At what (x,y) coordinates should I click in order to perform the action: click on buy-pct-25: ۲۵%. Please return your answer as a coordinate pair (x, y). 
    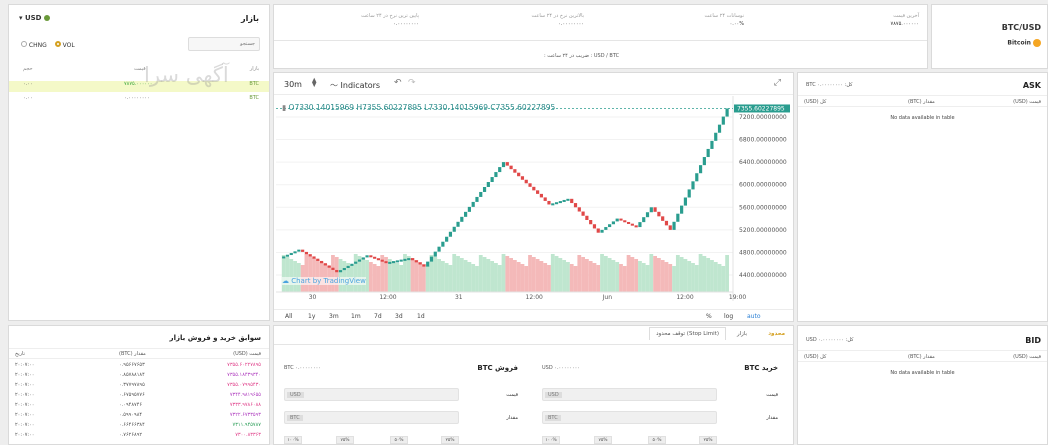
    Looking at the image, I should click on (708, 440).